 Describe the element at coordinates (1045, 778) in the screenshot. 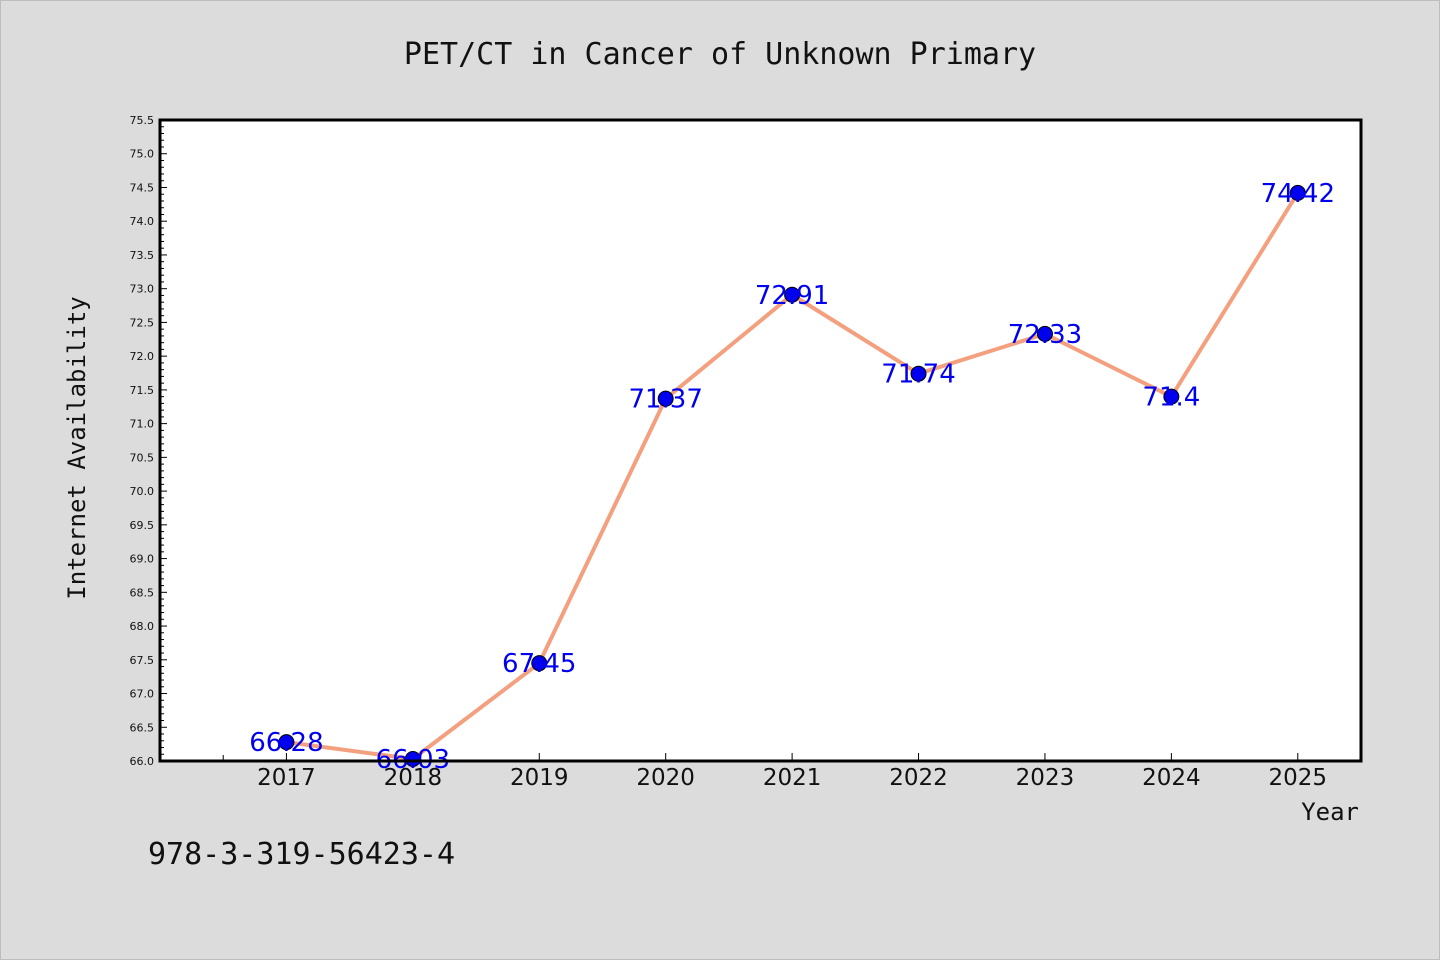

I see `x-tick-label: 2023` at that location.